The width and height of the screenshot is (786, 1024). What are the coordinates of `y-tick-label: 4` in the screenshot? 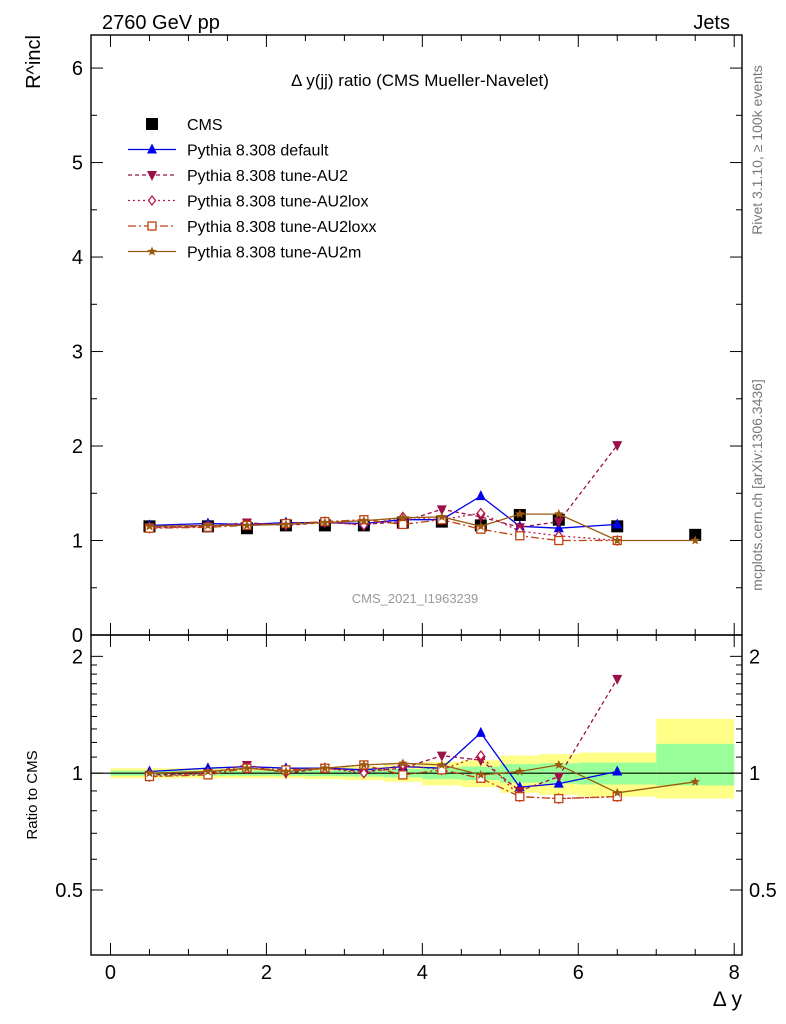 It's located at (77, 258).